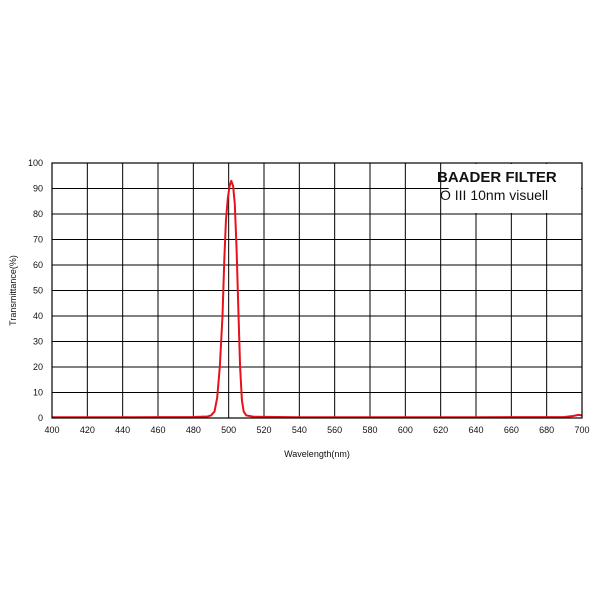 The image size is (600, 600). Describe the element at coordinates (299, 430) in the screenshot. I see `x-tick-label: 540` at that location.